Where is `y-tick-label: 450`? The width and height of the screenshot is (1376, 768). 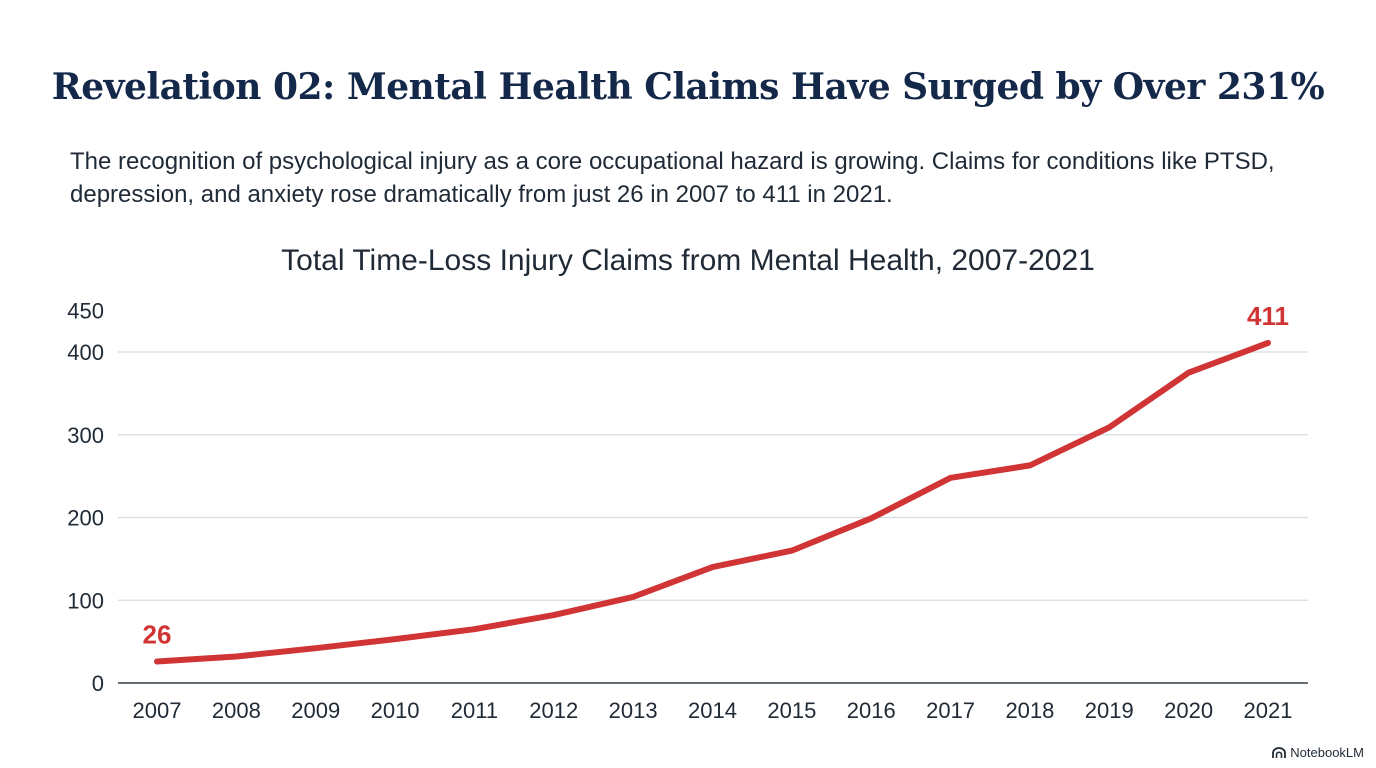
y-tick-label: 450 is located at coordinates (85, 311).